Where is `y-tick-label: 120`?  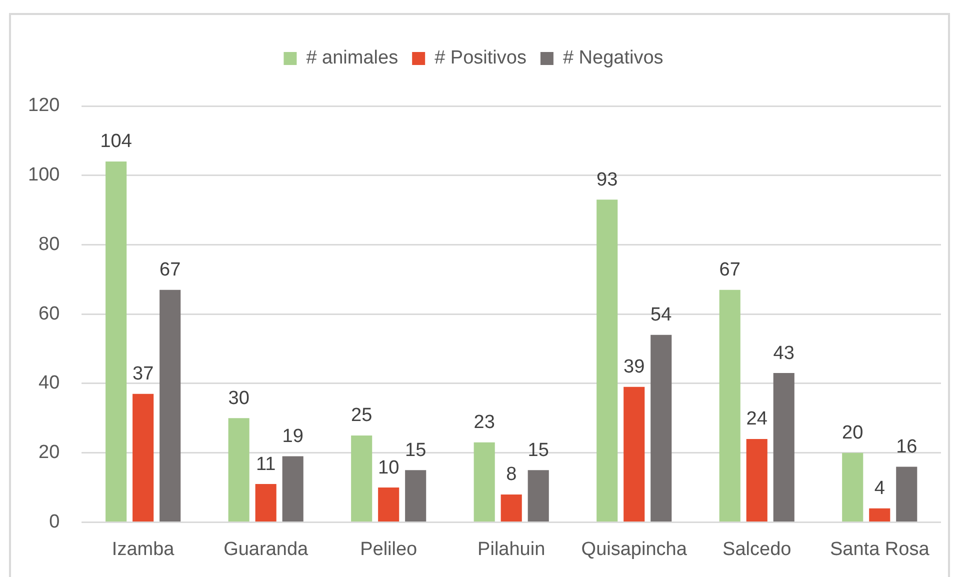
y-tick-label: 120 is located at coordinates (44, 105).